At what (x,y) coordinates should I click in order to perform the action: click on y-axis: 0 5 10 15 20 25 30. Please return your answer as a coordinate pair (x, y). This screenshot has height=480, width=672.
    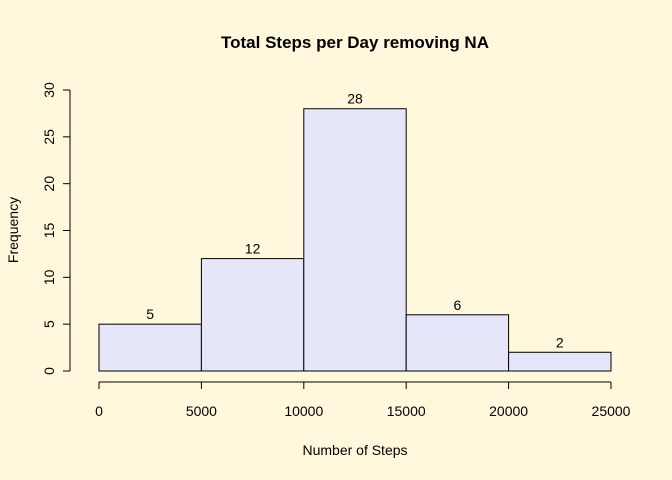
    Looking at the image, I should click on (56, 228).